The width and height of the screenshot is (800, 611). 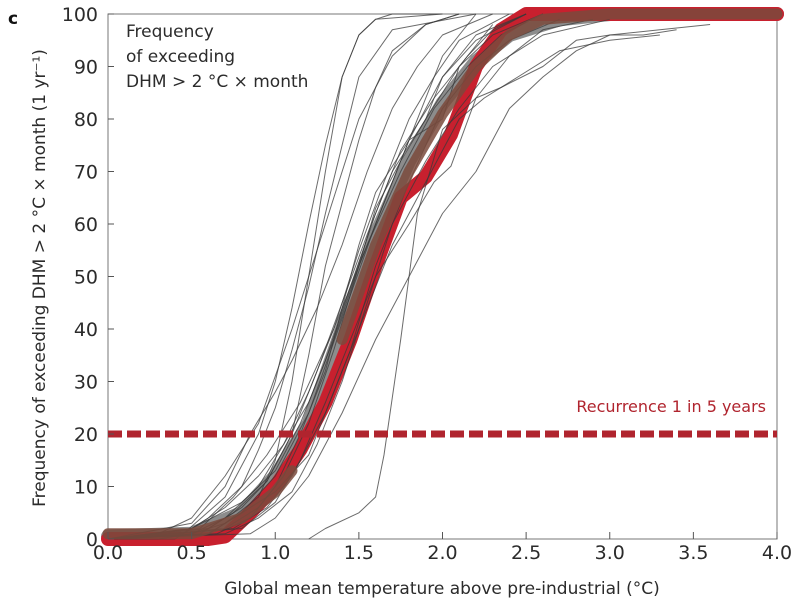 What do you see at coordinates (86, 330) in the screenshot?
I see `y-tick-label: 40` at bounding box center [86, 330].